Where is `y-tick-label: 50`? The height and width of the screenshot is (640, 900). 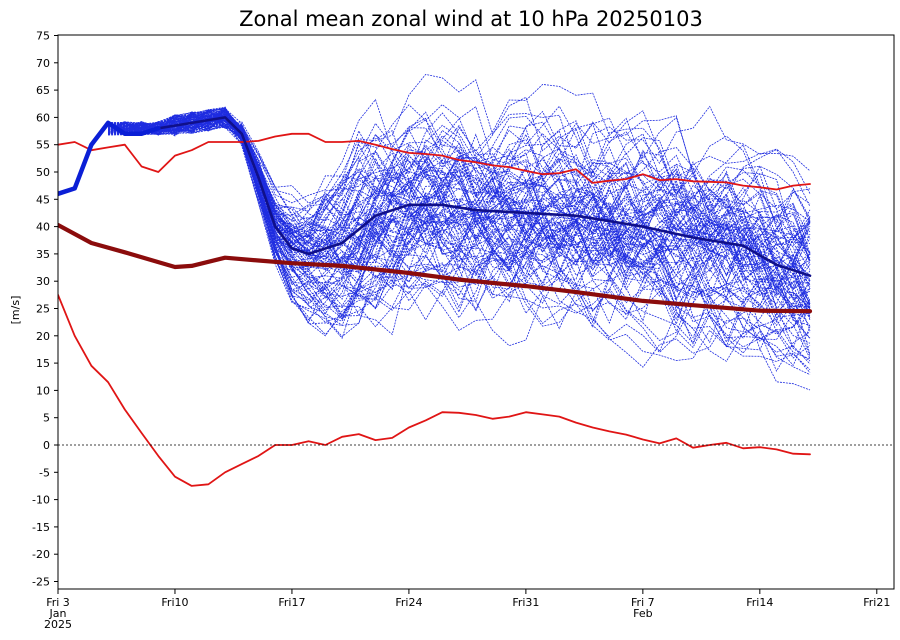
y-tick-label: 50 is located at coordinates (43, 172).